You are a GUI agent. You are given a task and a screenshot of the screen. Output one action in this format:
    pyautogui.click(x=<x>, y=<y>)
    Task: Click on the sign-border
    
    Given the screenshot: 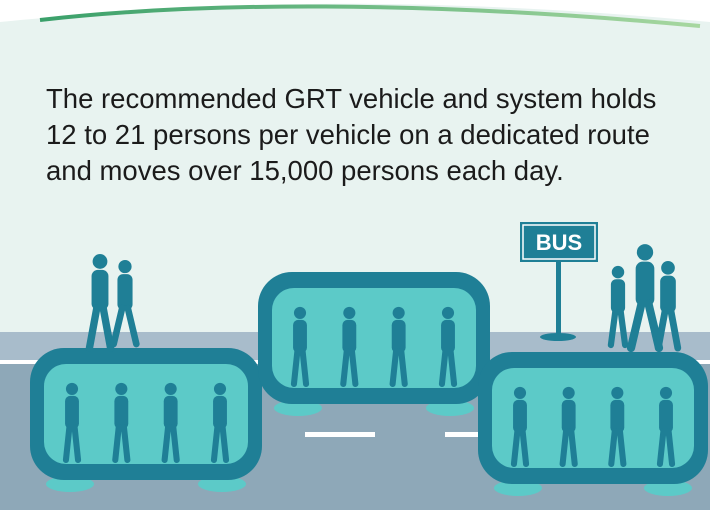 What is the action you would take?
    pyautogui.click(x=559, y=242)
    